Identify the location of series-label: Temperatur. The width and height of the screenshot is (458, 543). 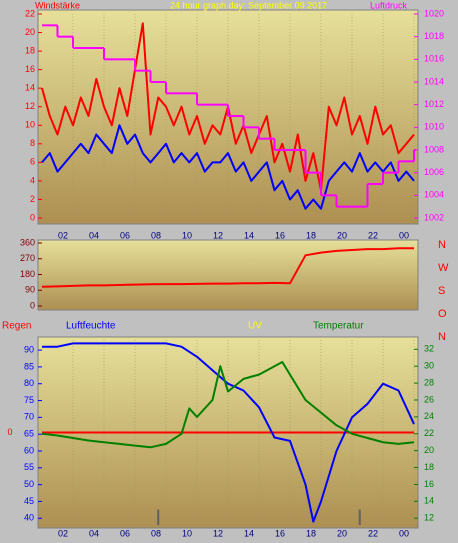
(338, 326).